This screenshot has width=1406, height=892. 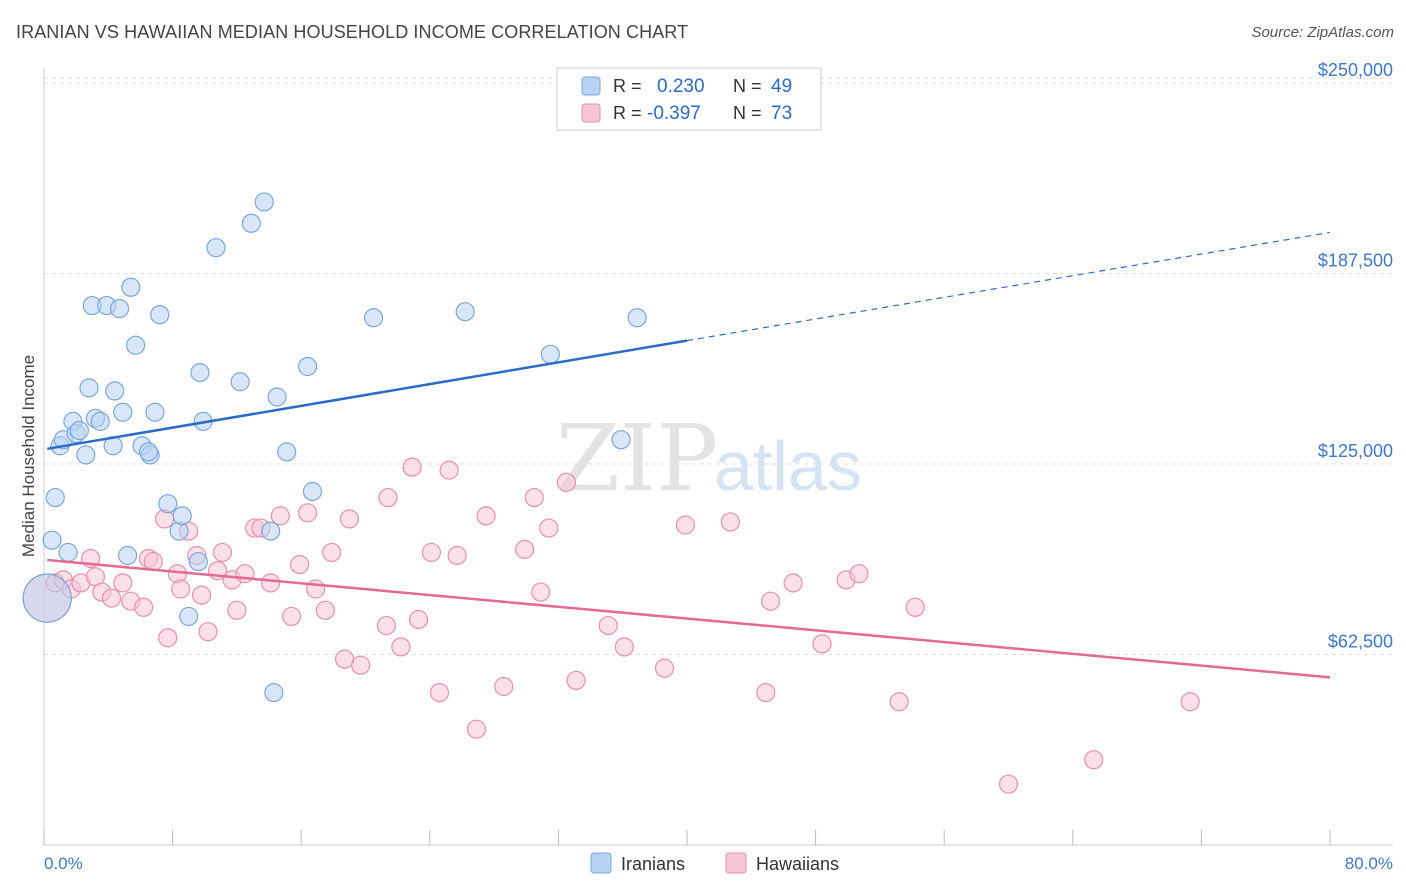 I want to click on x-tick-label-min: 0.0%, so click(x=63, y=863).